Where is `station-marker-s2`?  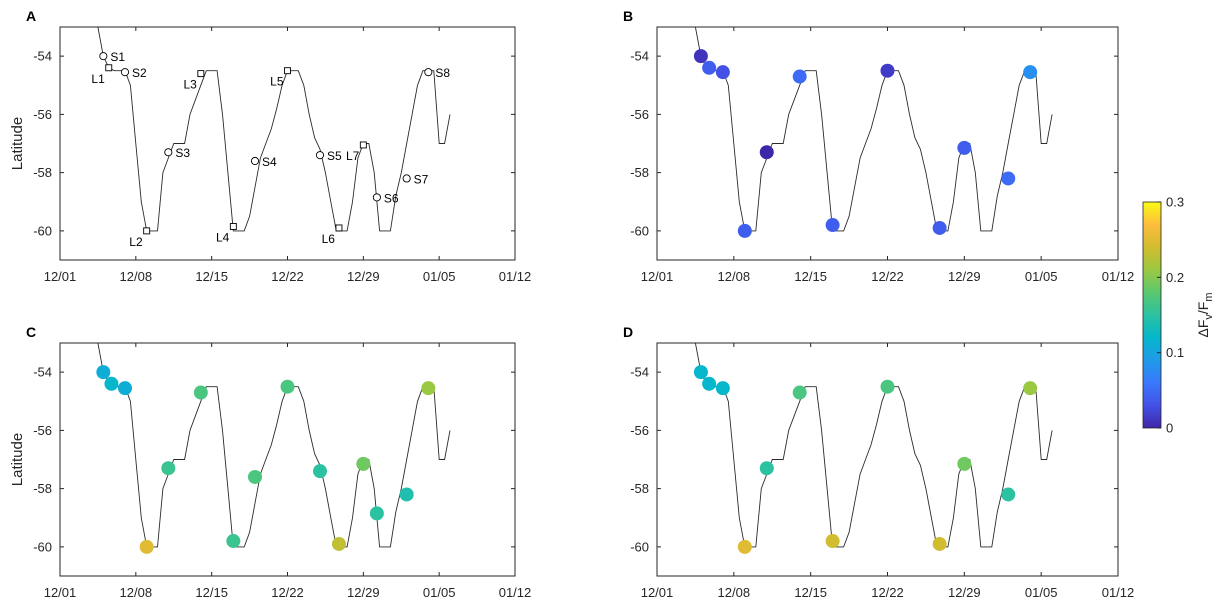 station-marker-s2 is located at coordinates (125, 72).